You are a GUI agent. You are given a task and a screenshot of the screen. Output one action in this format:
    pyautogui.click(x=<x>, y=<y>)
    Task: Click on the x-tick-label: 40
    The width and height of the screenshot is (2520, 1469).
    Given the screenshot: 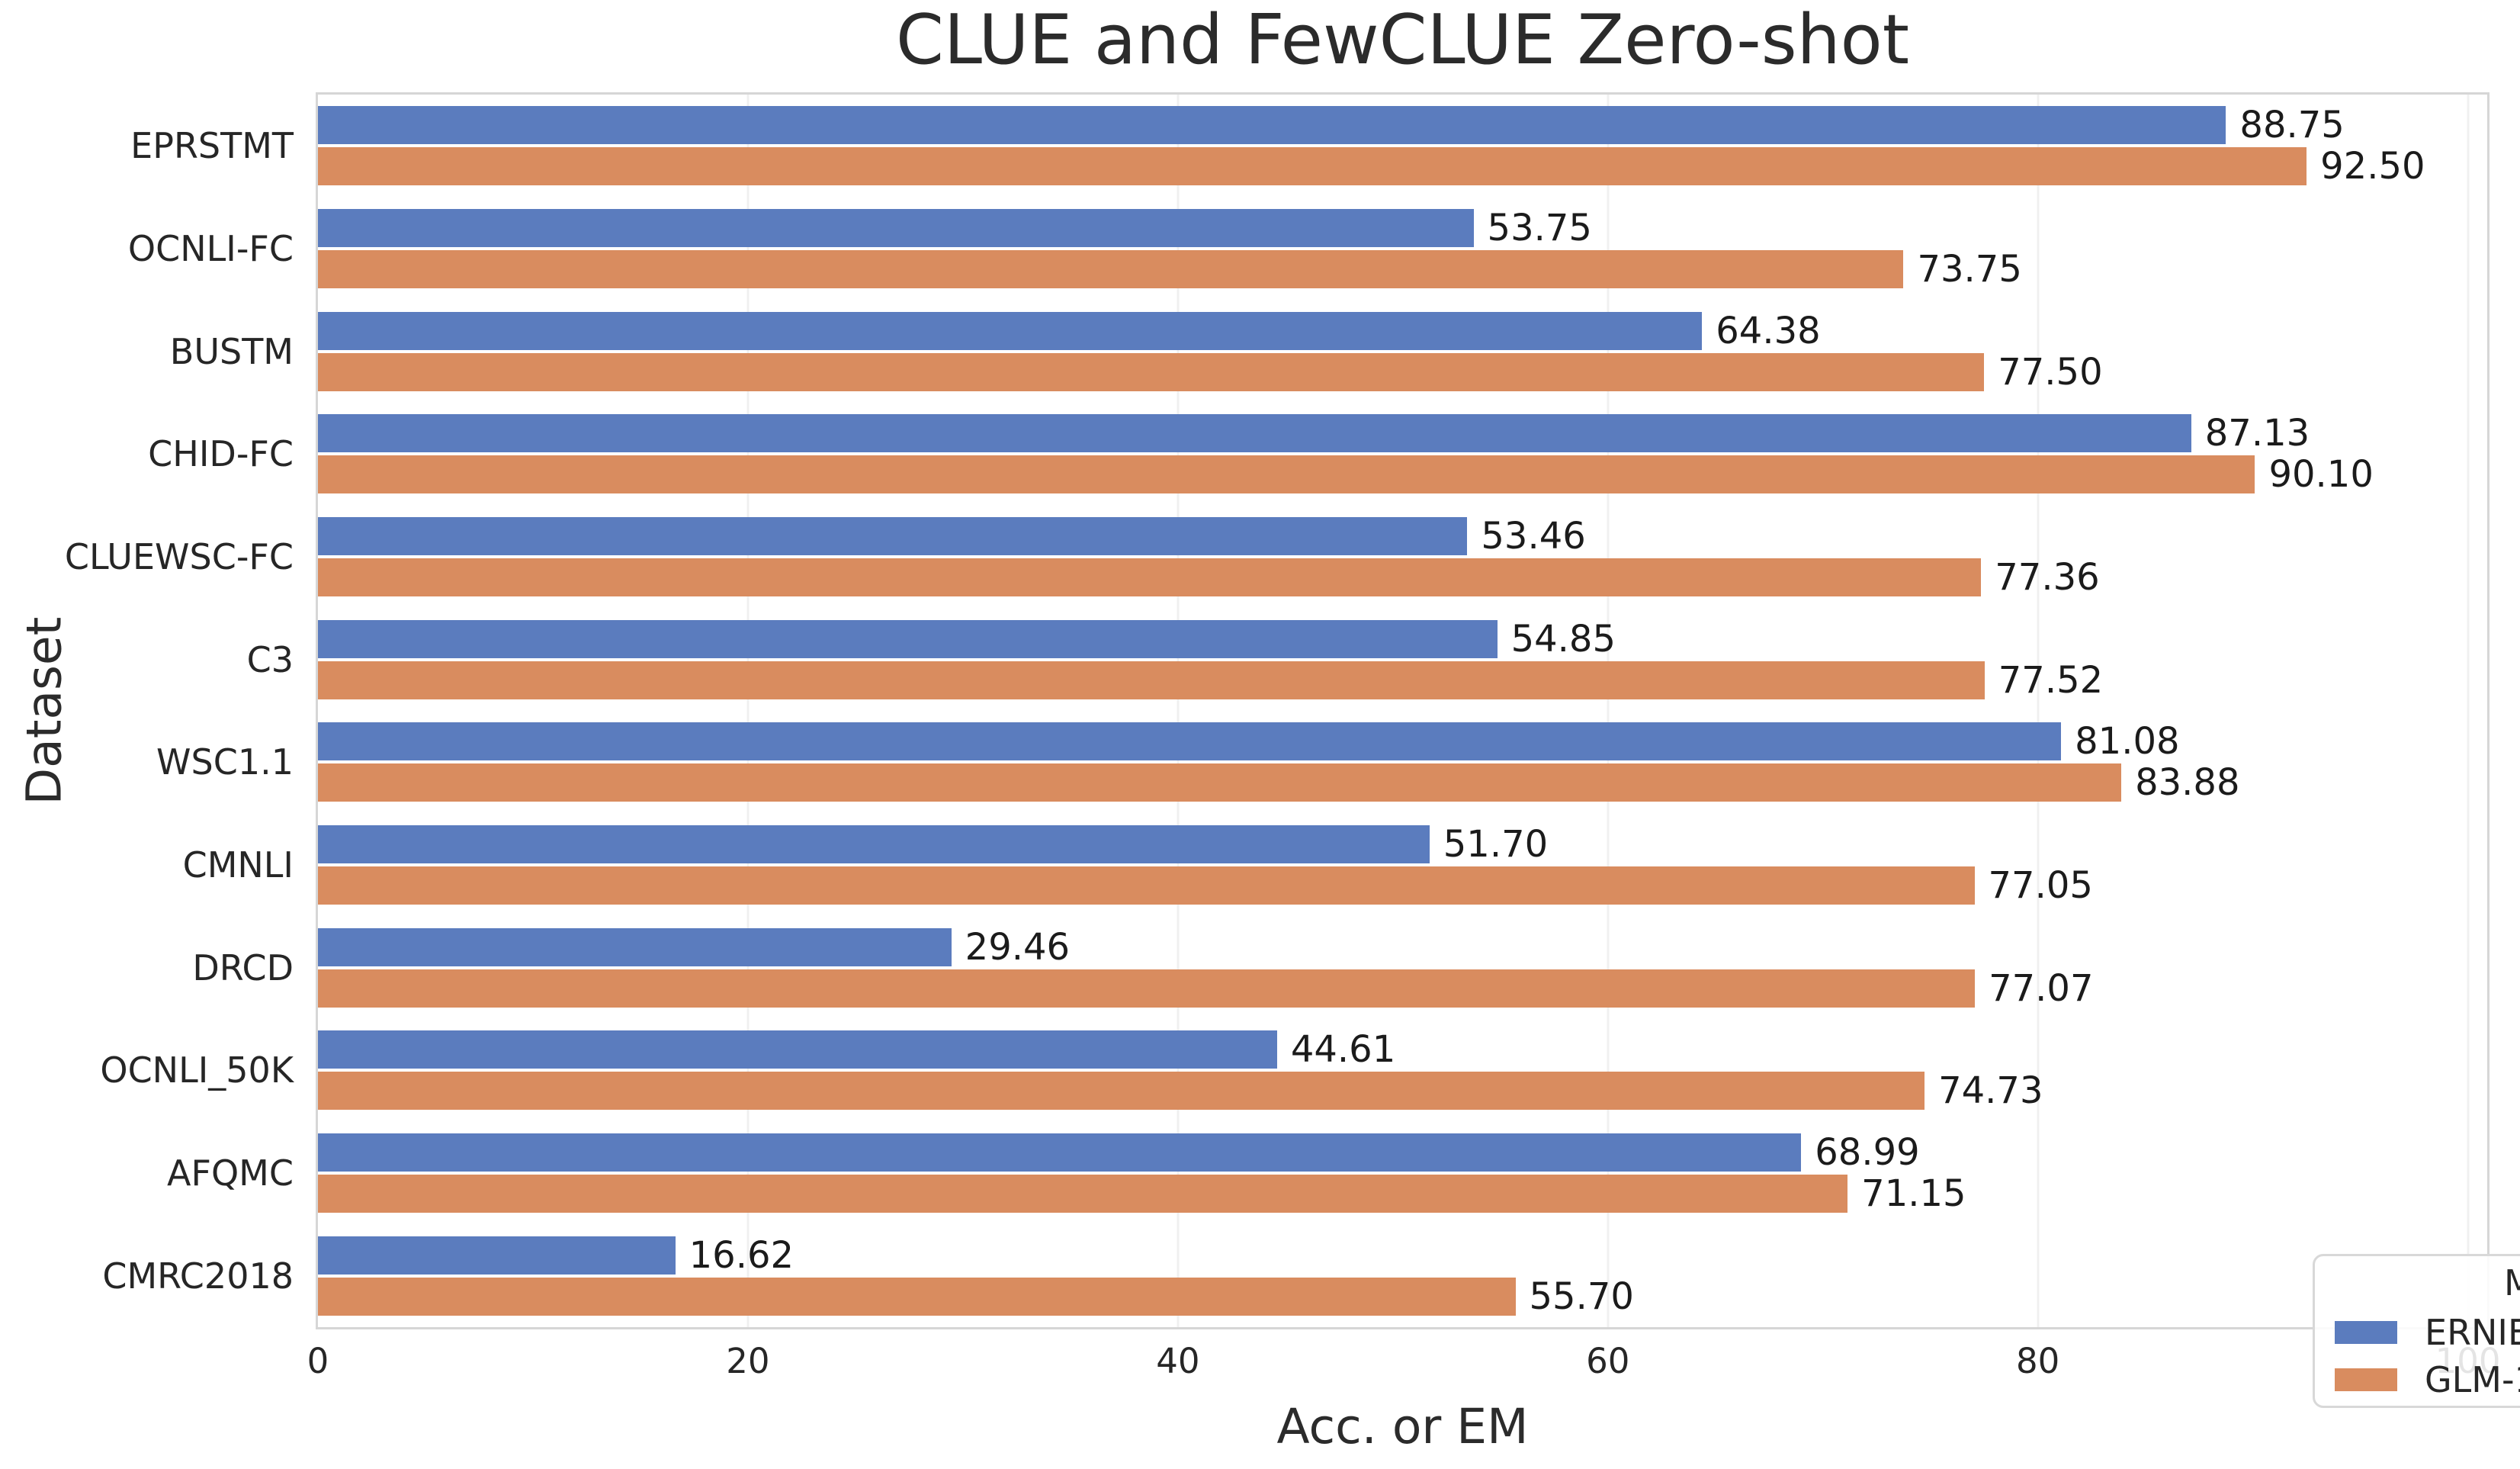 What is the action you would take?
    pyautogui.click(x=1178, y=1361)
    